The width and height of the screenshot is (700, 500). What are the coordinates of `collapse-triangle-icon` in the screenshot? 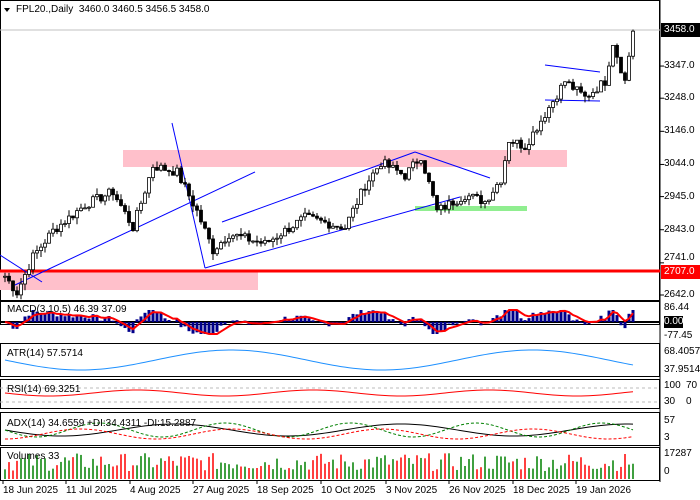 It's located at (7, 10).